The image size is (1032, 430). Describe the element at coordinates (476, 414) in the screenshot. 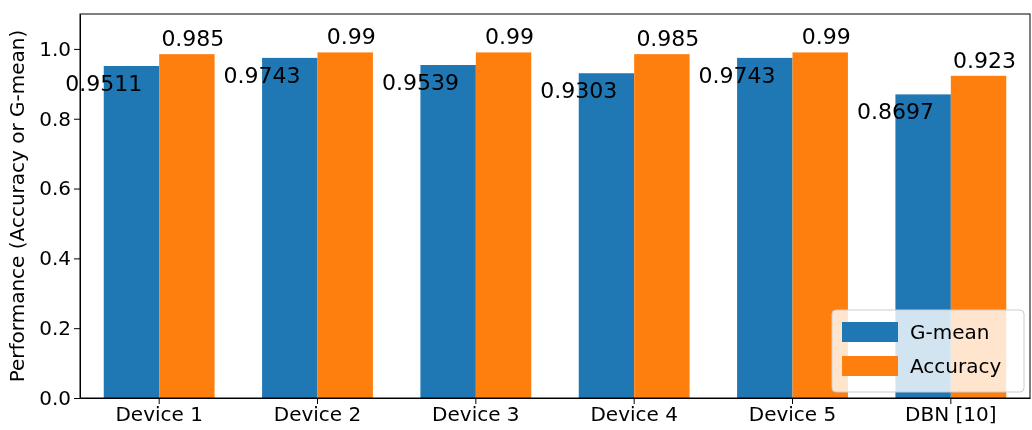

I see `x-tick-label: Device 3` at that location.